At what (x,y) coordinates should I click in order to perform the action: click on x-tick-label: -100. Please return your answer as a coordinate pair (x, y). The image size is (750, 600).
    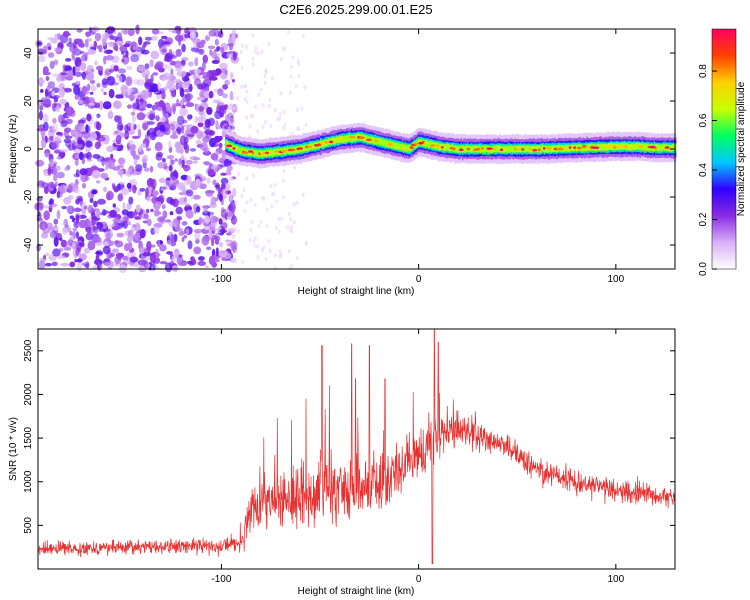
    Looking at the image, I should click on (221, 579).